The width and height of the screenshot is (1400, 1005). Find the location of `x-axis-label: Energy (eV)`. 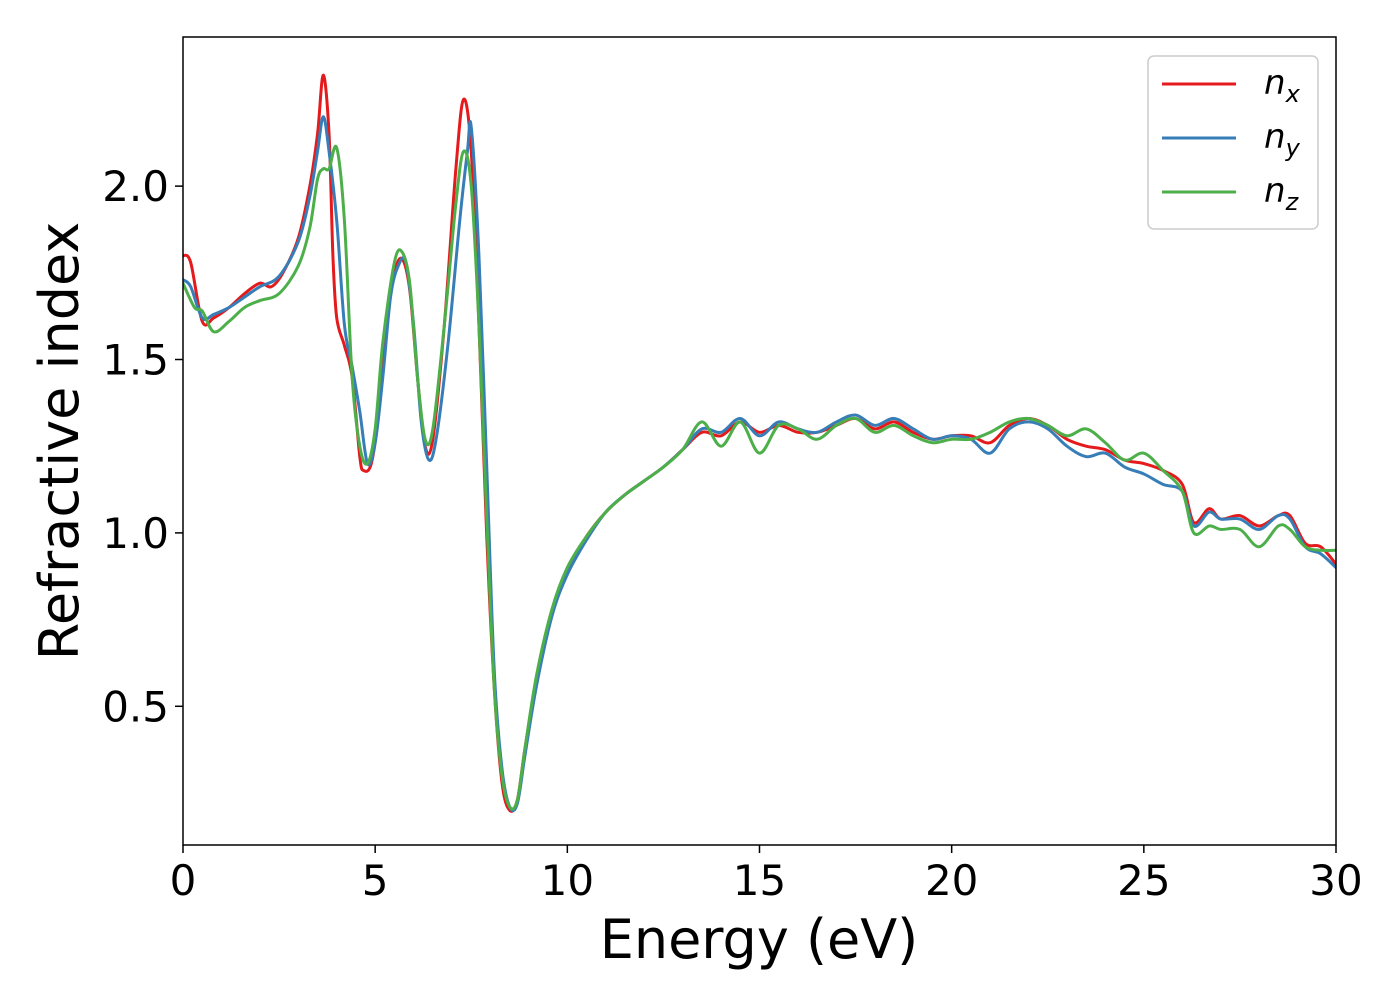

x-axis-label: Energy (eV) is located at coordinates (759, 939).